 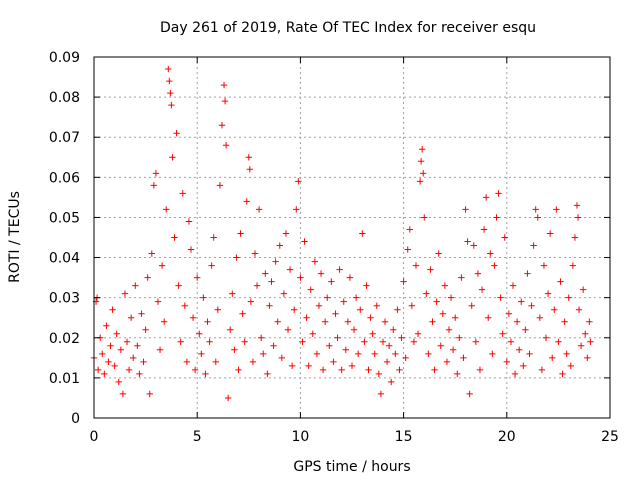 What do you see at coordinates (404, 437) in the screenshot?
I see `x-tick-label: 15` at bounding box center [404, 437].